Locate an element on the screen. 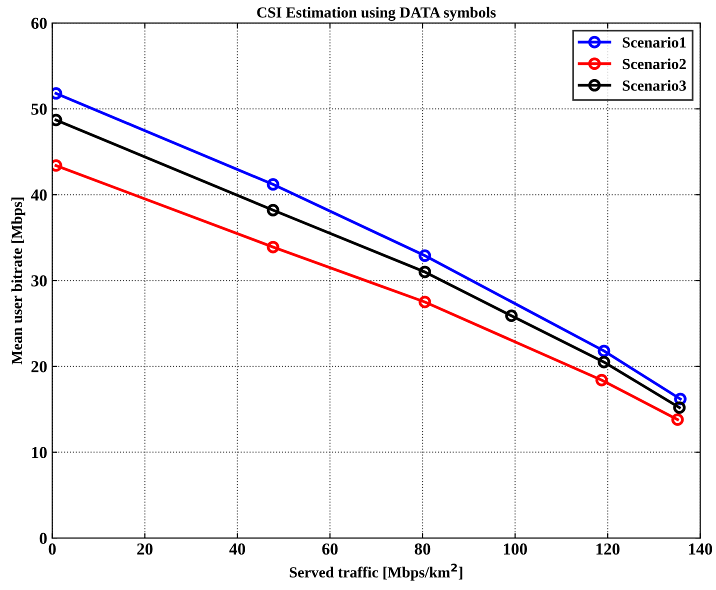  x-tick-label: 120 is located at coordinates (608, 549).